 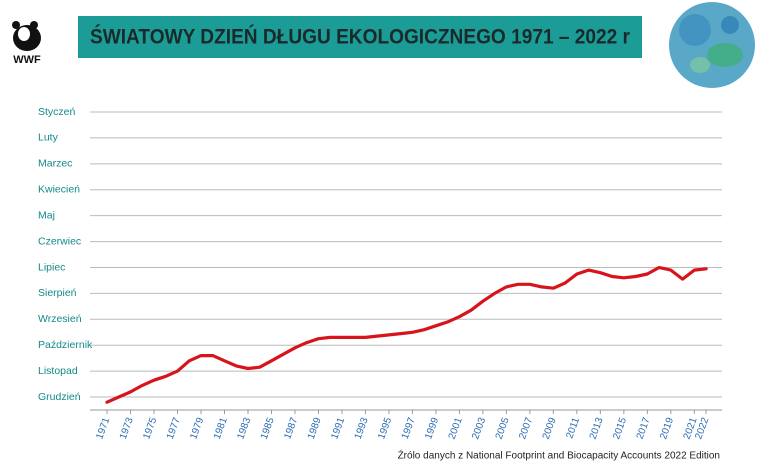 What do you see at coordinates (46, 215) in the screenshot?
I see `y-tick-label: Maj` at bounding box center [46, 215].